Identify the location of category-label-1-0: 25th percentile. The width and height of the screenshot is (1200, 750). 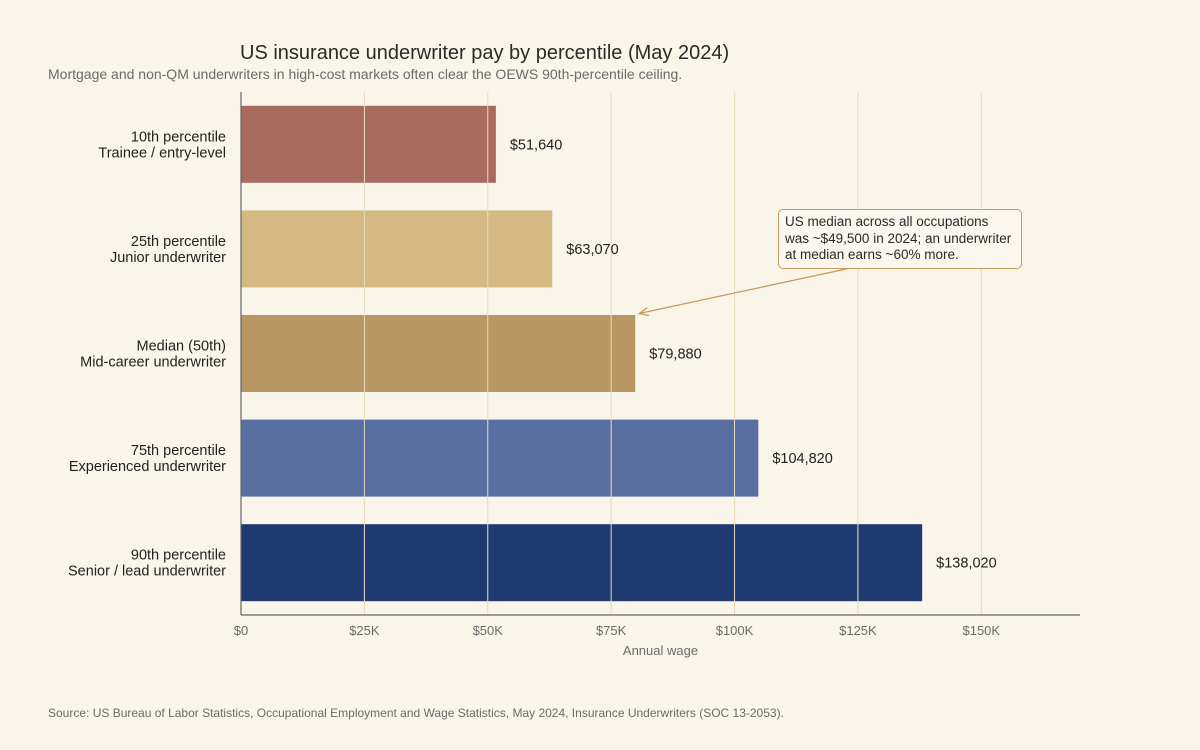
(178, 242).